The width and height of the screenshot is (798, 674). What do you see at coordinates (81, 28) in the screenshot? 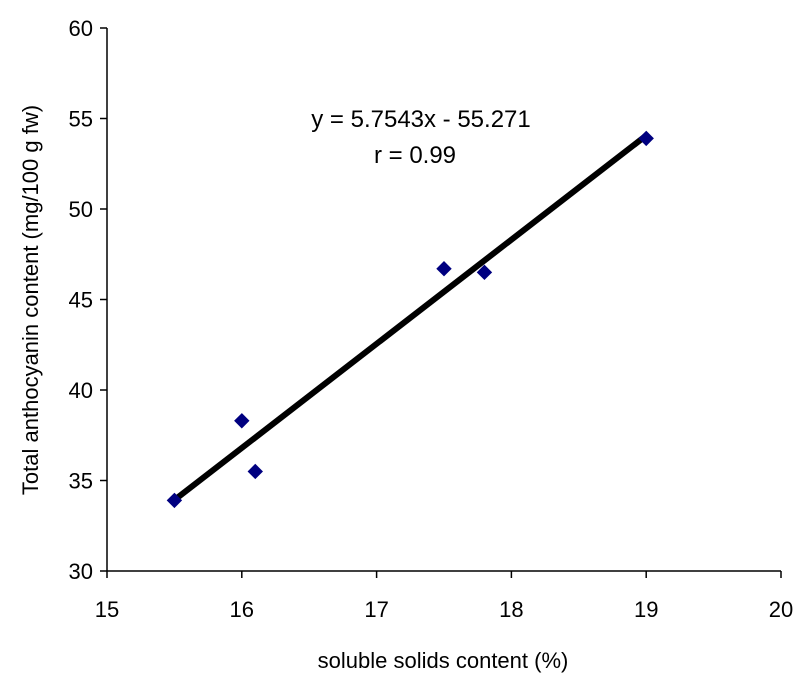
I see `y-tick-label: 60` at bounding box center [81, 28].